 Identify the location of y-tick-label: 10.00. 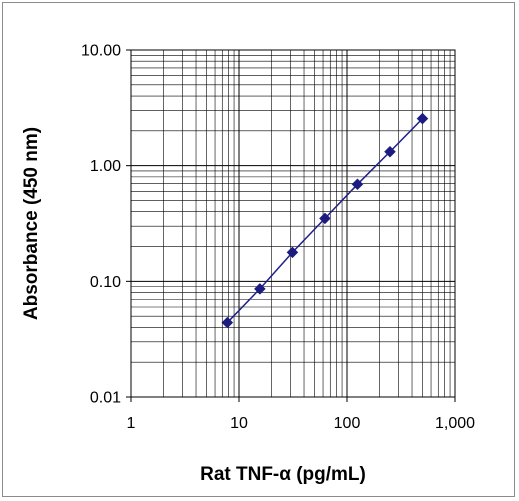
(101, 51).